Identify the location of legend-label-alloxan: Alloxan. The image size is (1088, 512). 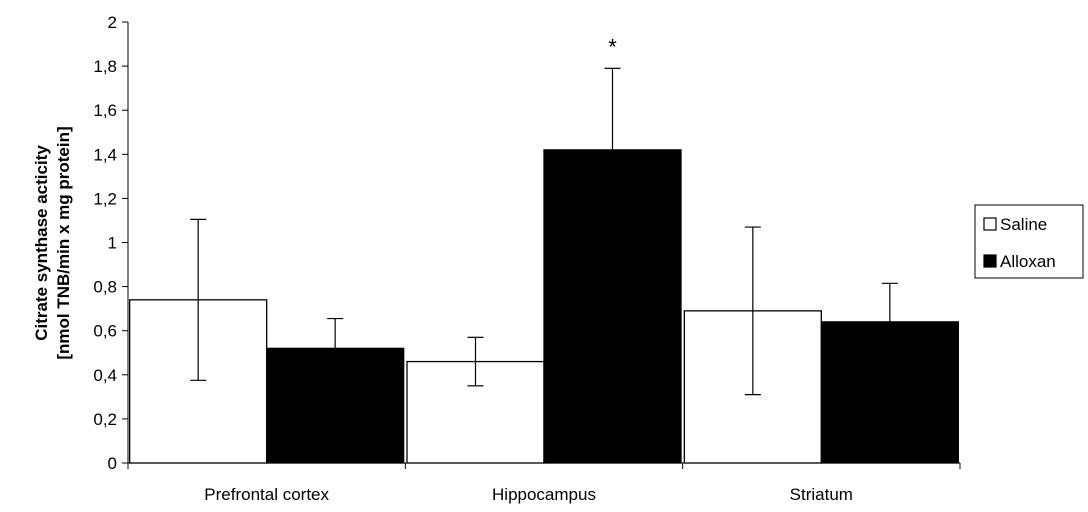
(1028, 261).